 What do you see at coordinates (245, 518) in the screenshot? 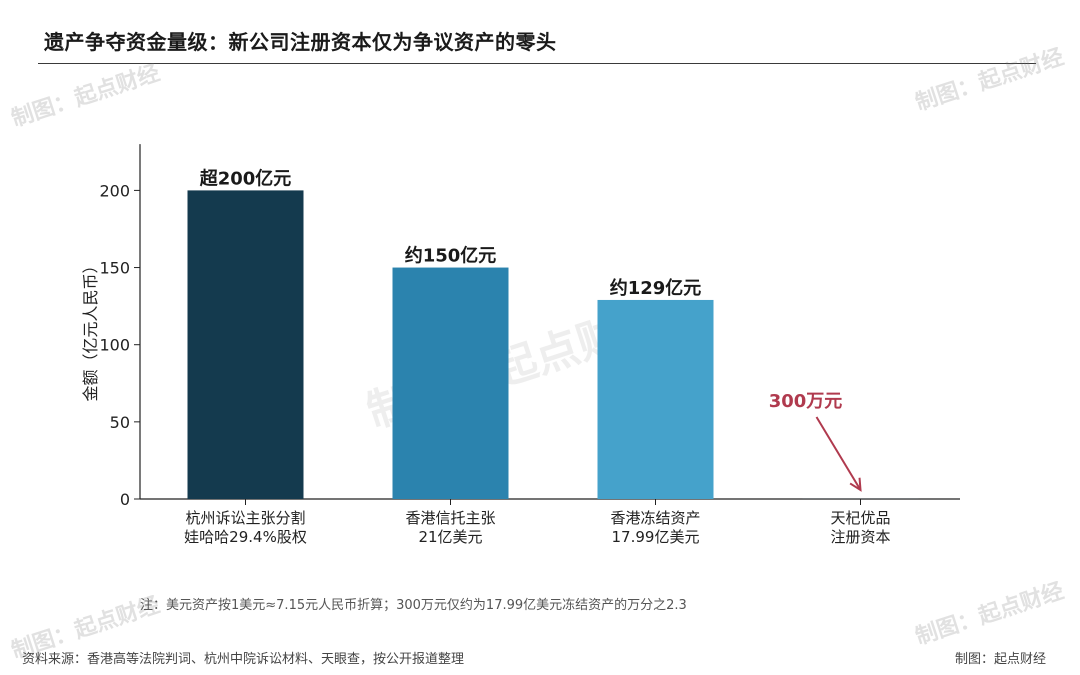
I see `x-tick-label: 杭州诉讼主张分割` at bounding box center [245, 518].